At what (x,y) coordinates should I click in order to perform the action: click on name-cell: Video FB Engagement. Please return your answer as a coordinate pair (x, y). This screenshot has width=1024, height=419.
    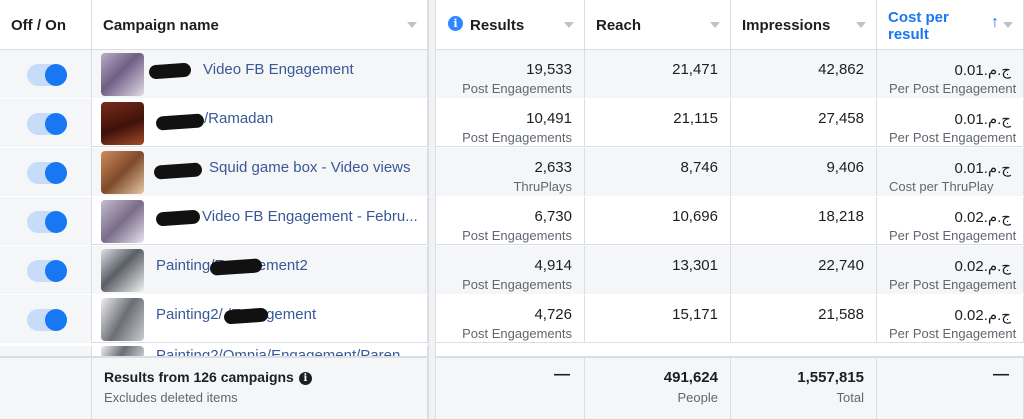
    Looking at the image, I should click on (260, 74).